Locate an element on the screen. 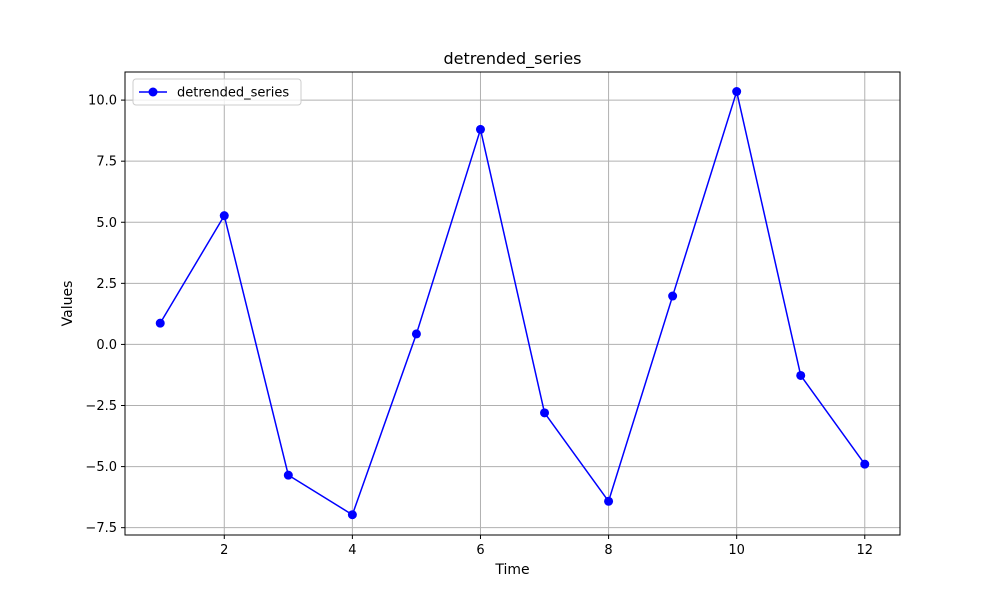 This screenshot has width=1000, height=604. legend-box is located at coordinates (217, 92).